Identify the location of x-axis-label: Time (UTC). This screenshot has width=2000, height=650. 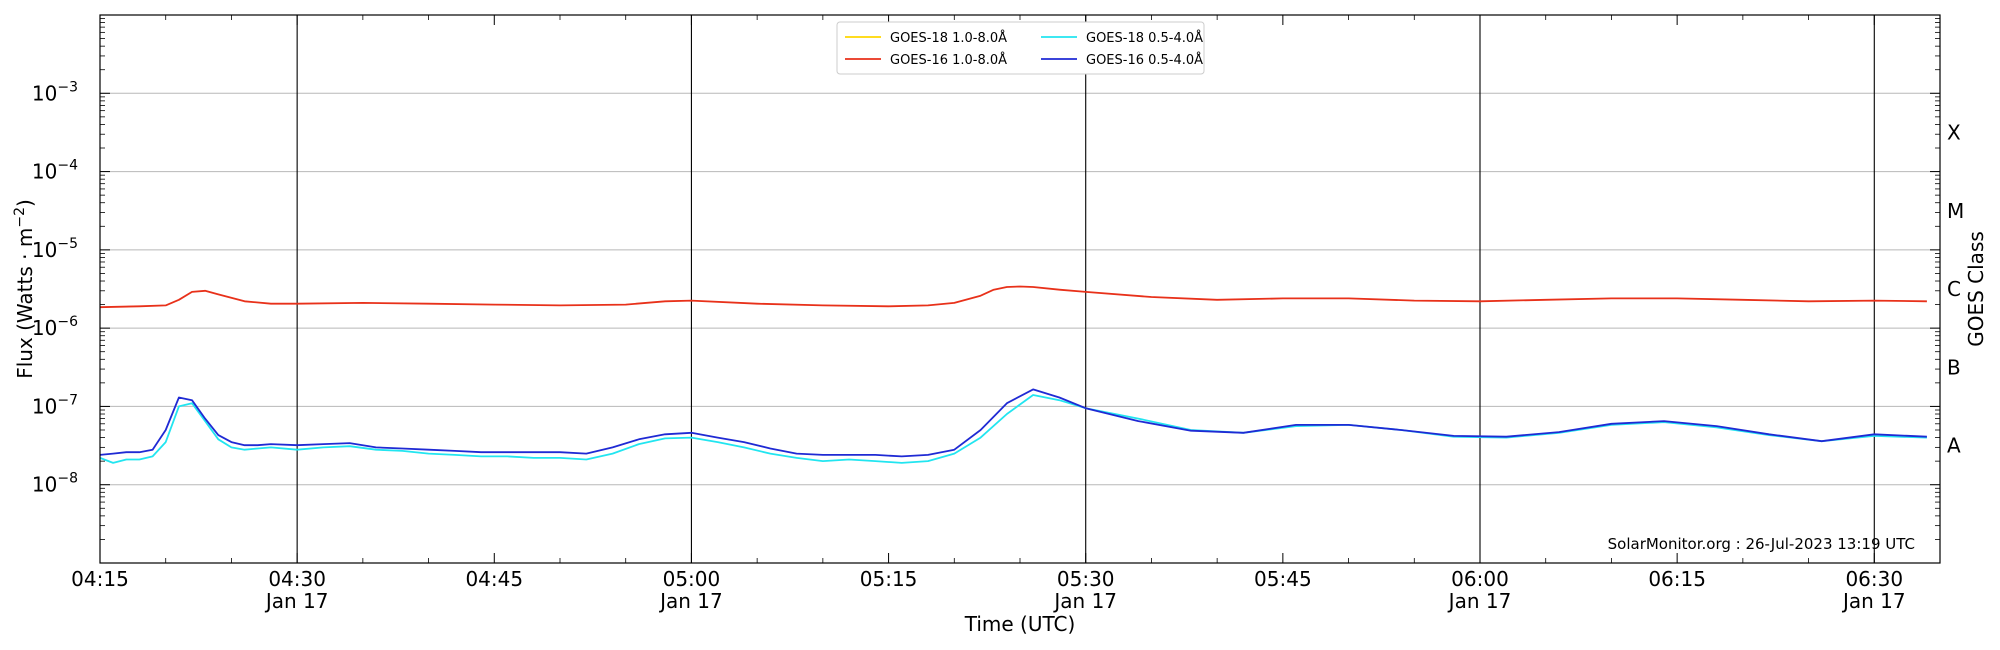
(1020, 624).